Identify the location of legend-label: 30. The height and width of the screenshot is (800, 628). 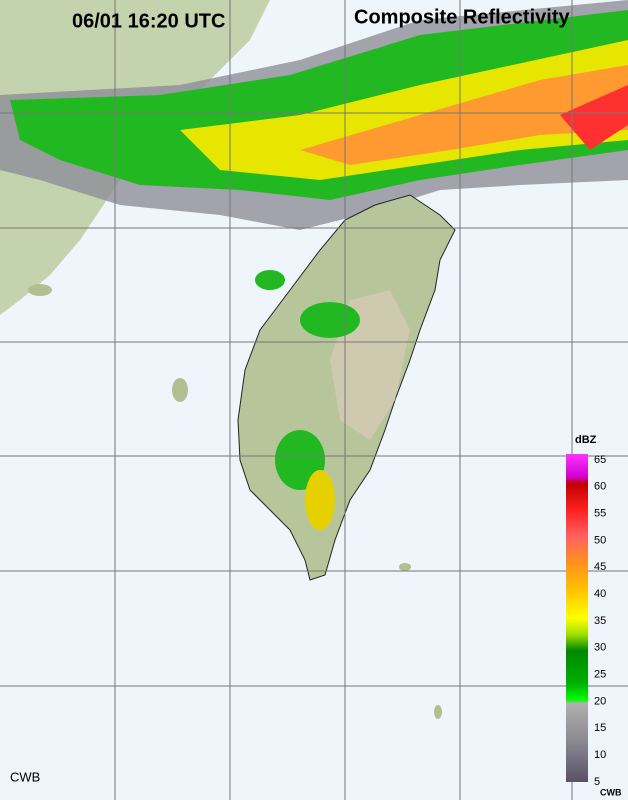
(600, 648).